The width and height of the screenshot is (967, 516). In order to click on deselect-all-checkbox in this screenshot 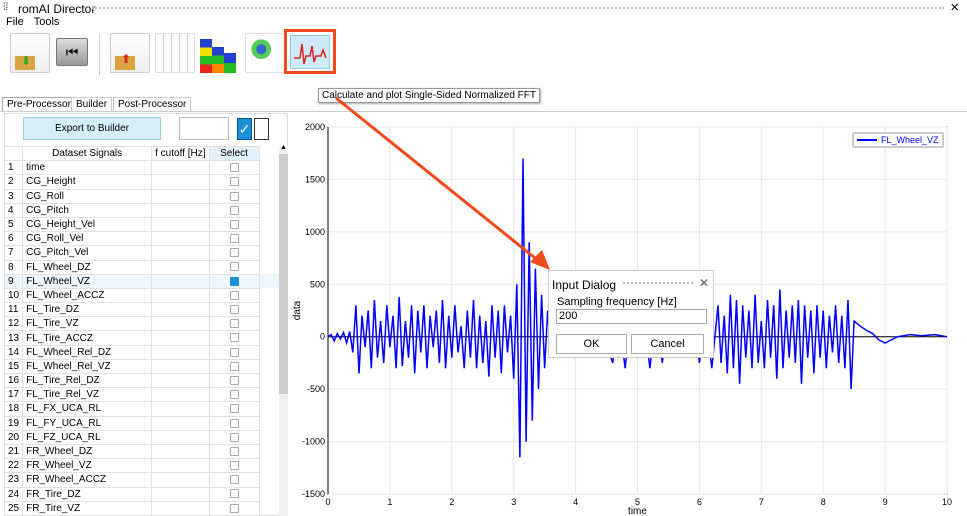, I will do `click(261, 129)`.